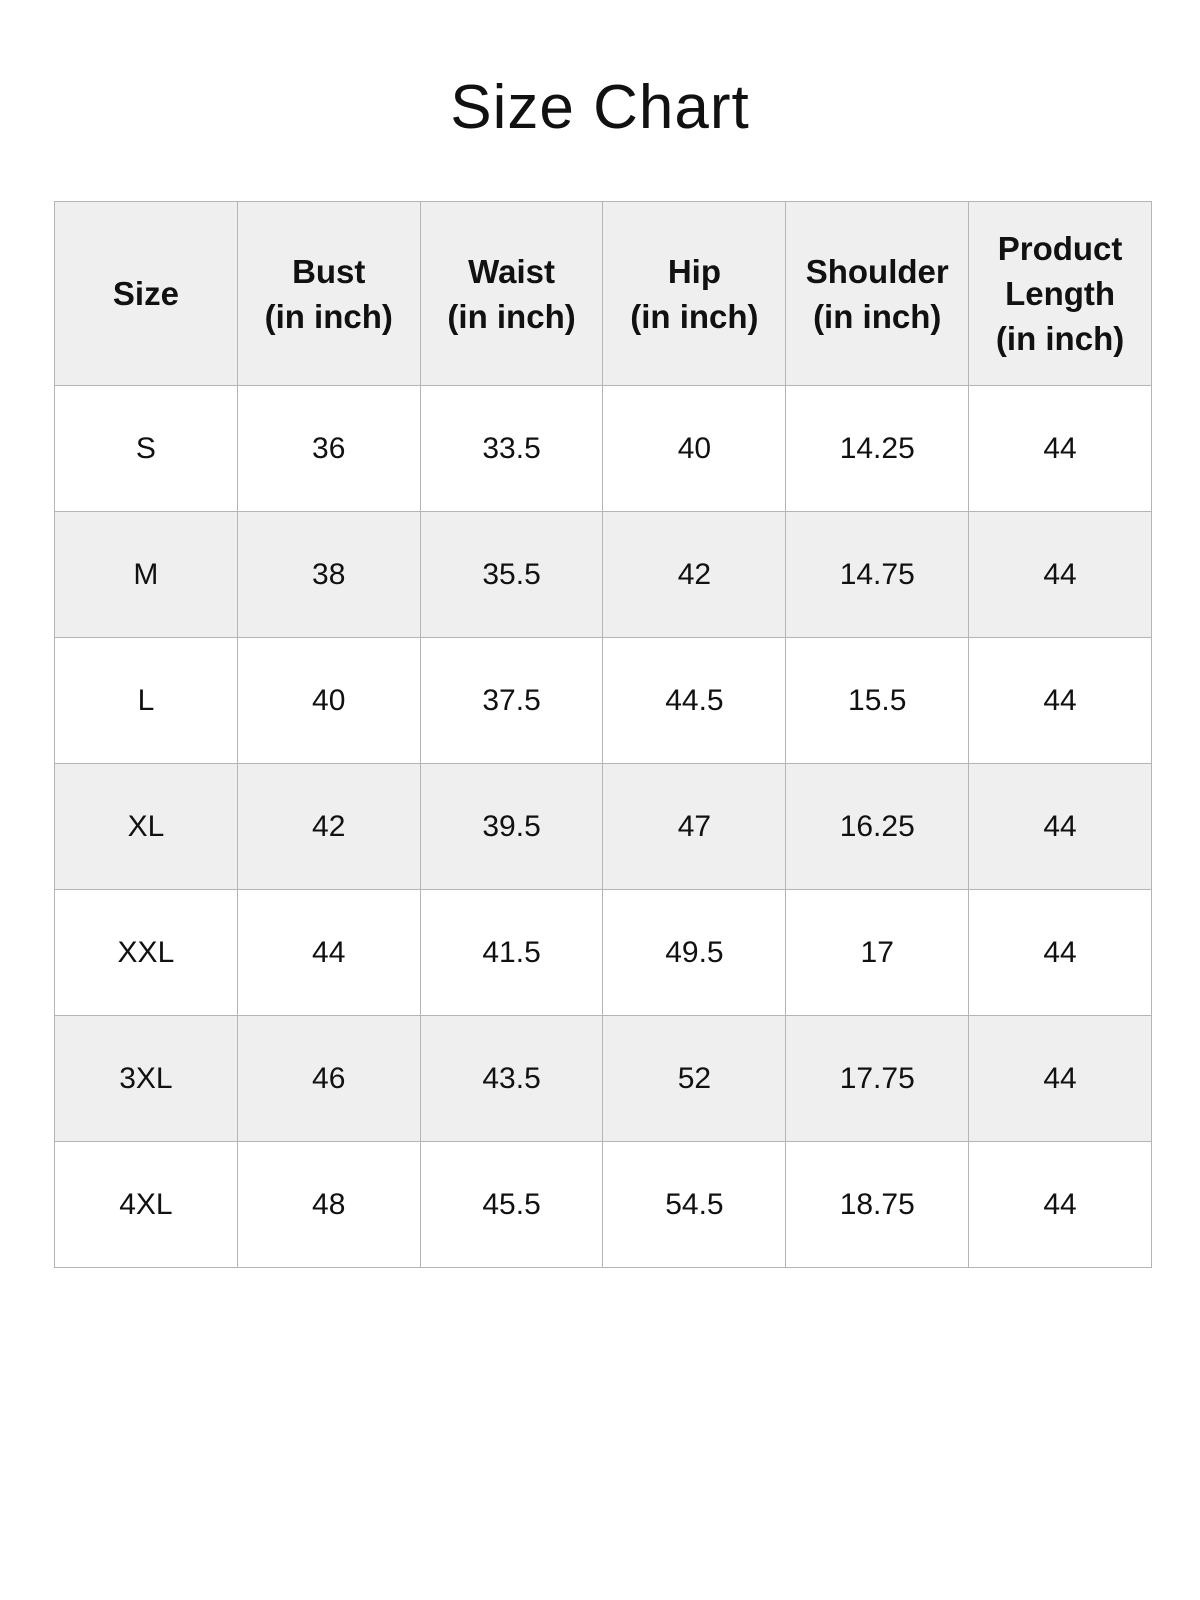  What do you see at coordinates (511, 1204) in the screenshot?
I see `table-cell: 45.5` at bounding box center [511, 1204].